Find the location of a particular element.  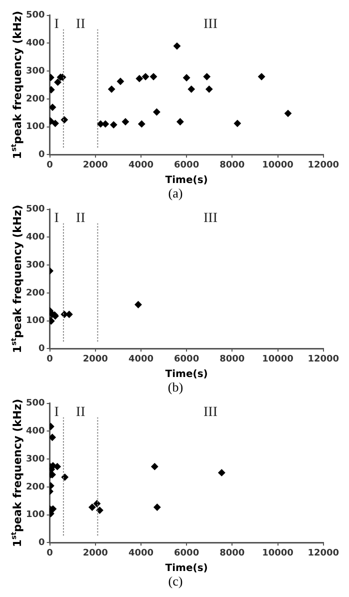

text: (c) is located at coordinates (175, 581).